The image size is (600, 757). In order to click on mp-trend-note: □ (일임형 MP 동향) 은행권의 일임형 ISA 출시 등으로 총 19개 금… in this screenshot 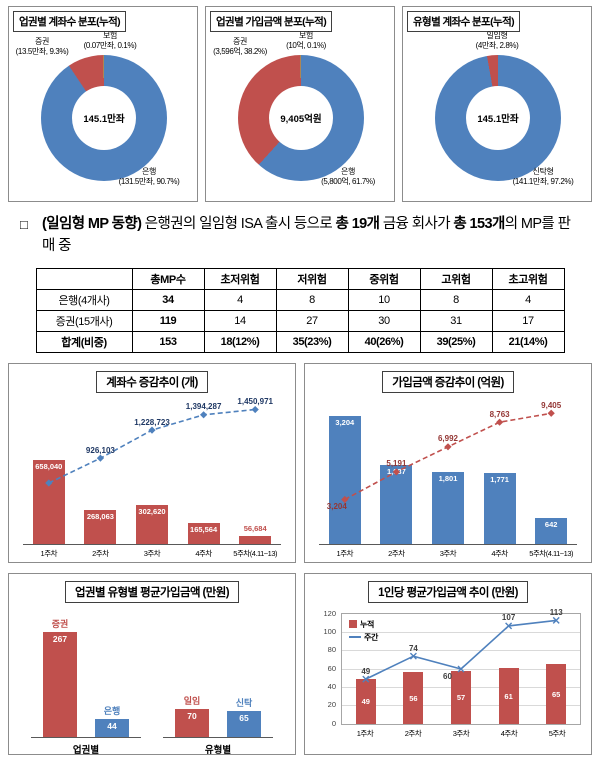, I will do `click(300, 236)`.